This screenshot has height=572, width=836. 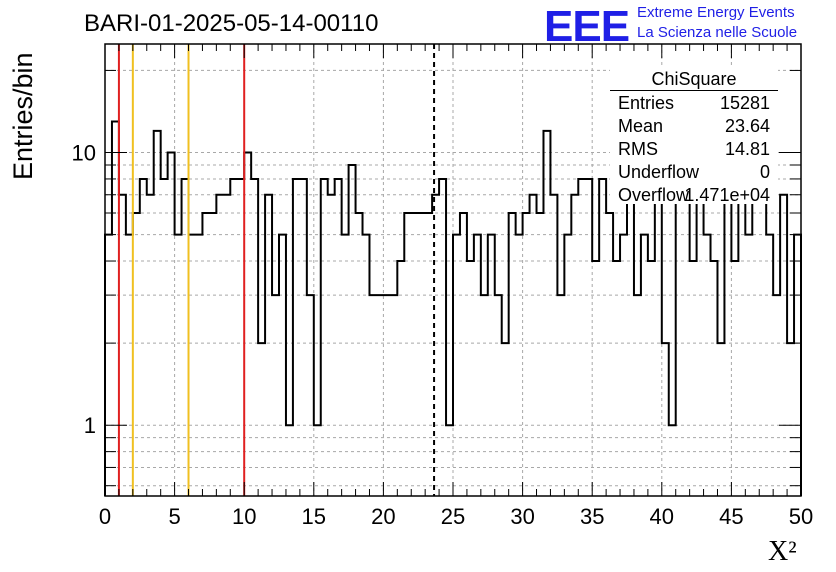 What do you see at coordinates (694, 79) in the screenshot?
I see `stats-name: ChiSquare` at bounding box center [694, 79].